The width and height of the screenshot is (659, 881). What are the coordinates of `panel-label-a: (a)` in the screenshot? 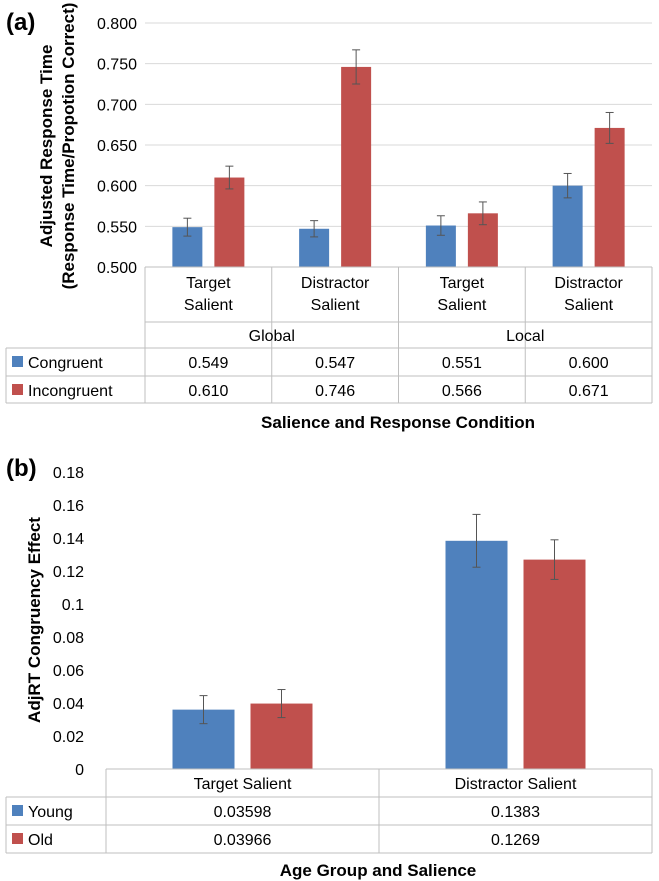 It's located at (20, 22).